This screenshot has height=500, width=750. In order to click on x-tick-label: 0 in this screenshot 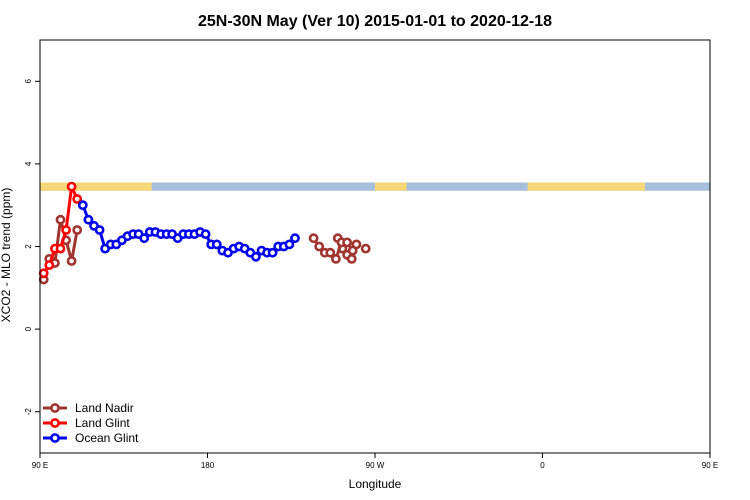, I will do `click(542, 465)`.